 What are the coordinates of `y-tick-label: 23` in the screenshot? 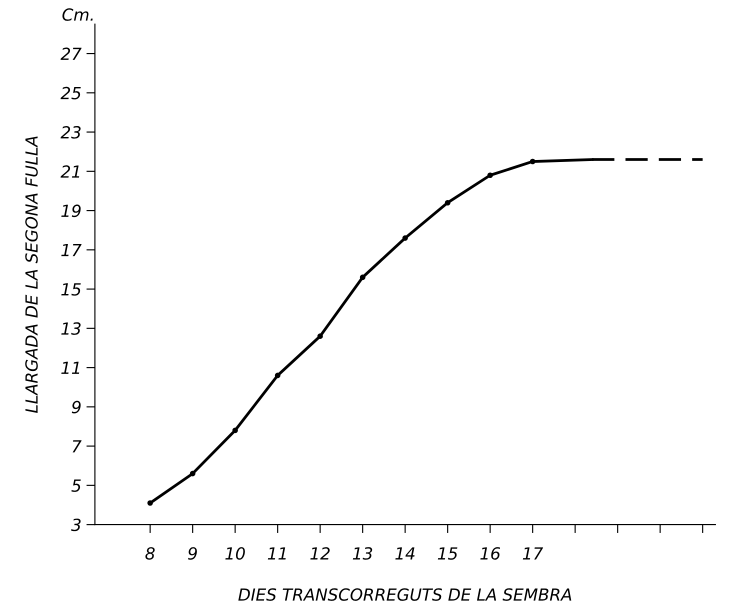 It's located at (70, 132).